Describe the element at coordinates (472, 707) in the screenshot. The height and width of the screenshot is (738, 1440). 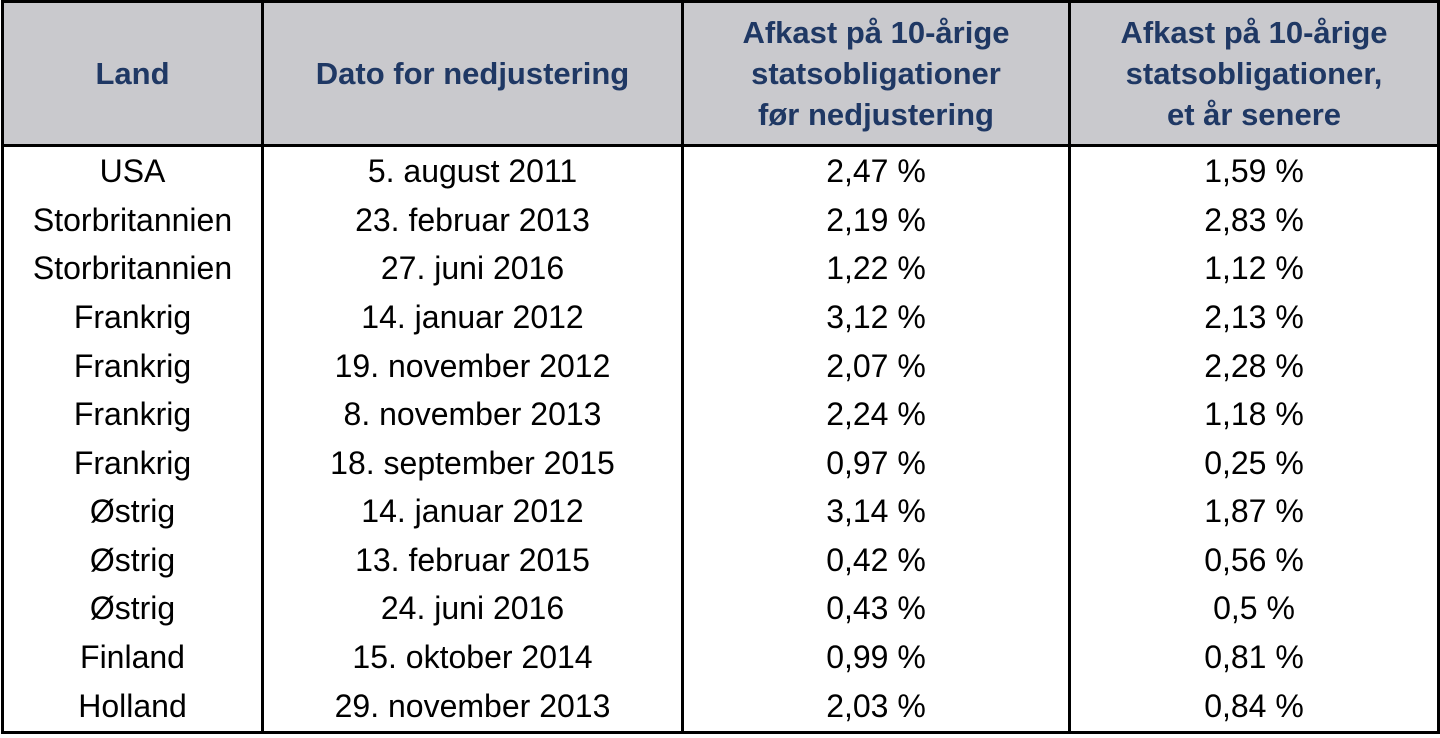
I see `table-cell: 29. november 2013` at that location.